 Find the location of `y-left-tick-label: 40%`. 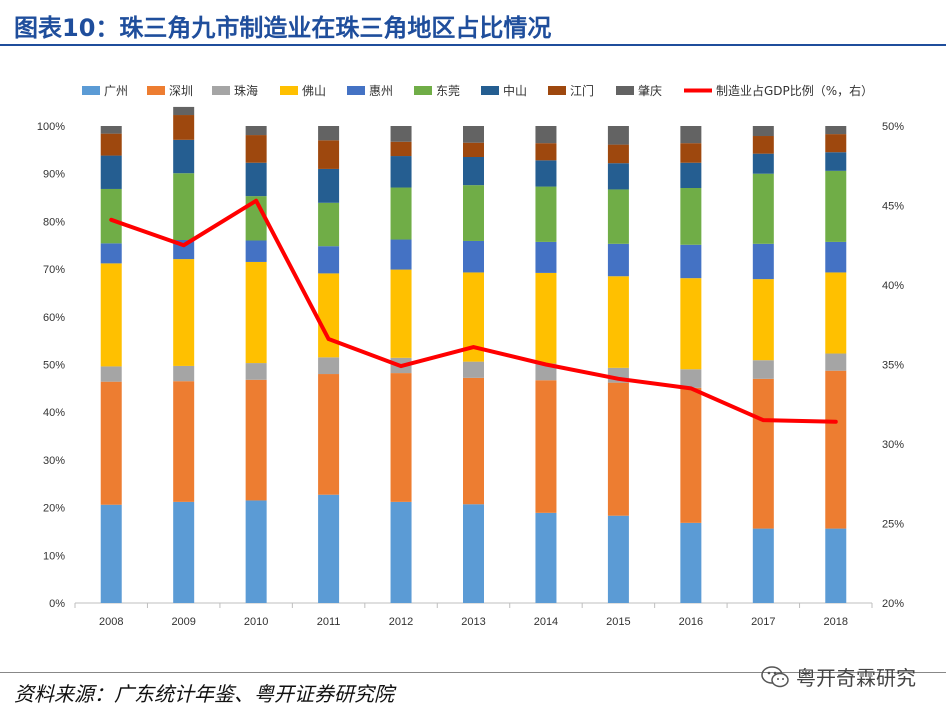

y-left-tick-label: 40% is located at coordinates (54, 413).